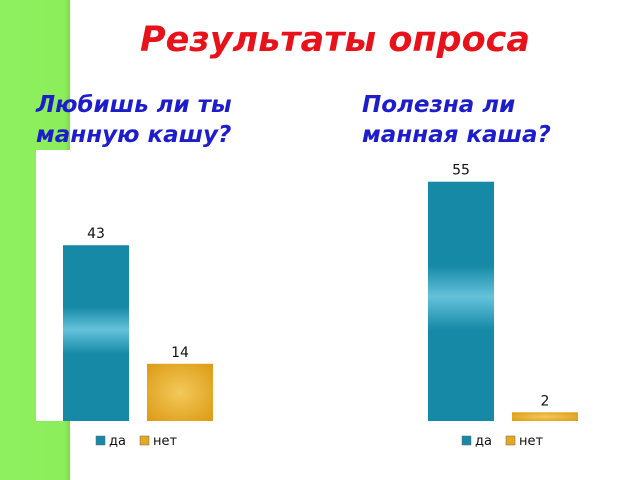 The image size is (640, 480). I want to click on data-label-нет: 2, so click(545, 401).